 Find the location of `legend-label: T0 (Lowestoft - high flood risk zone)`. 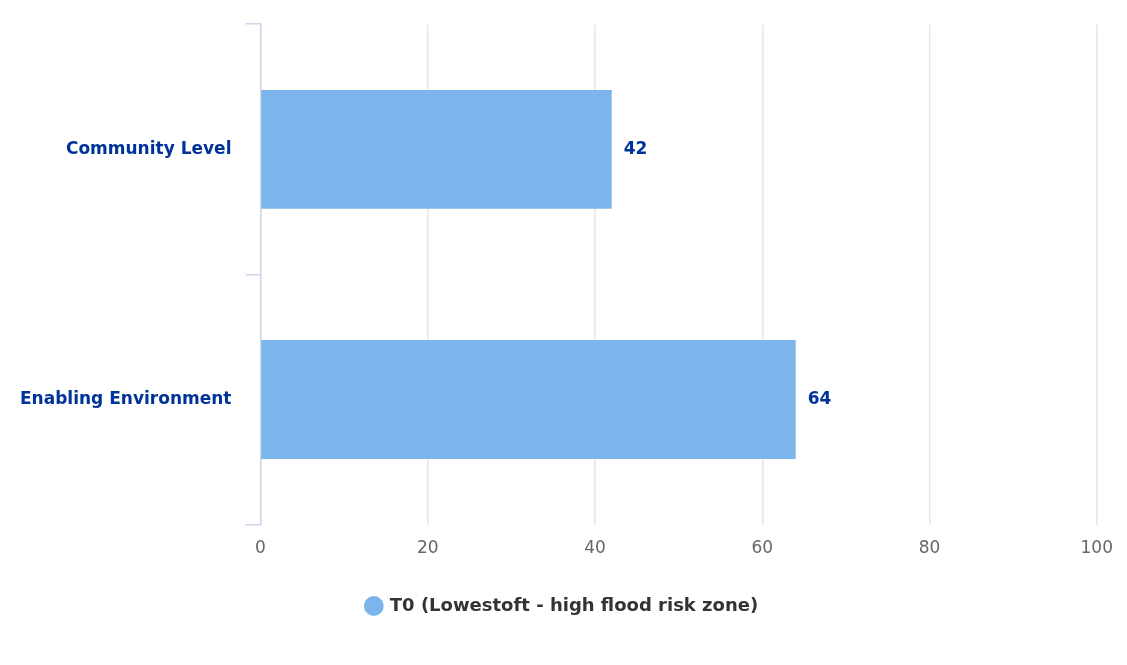

legend-label: T0 (Lowestoft - high flood risk zone) is located at coordinates (574, 604).